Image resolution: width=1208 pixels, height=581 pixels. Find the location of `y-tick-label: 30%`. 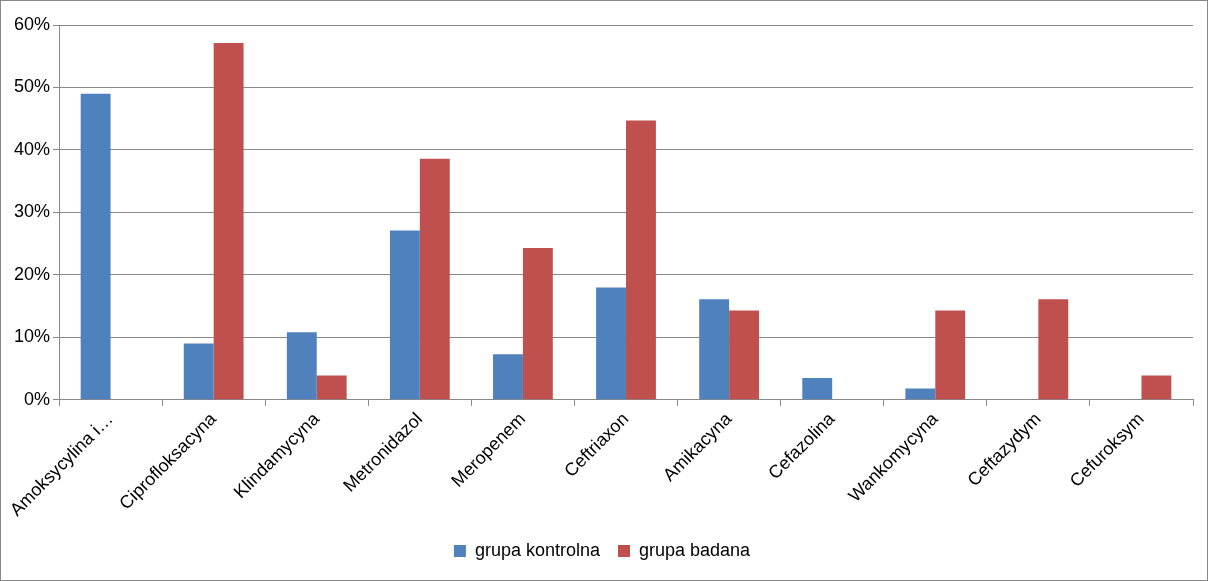

y-tick-label: 30% is located at coordinates (32, 211).